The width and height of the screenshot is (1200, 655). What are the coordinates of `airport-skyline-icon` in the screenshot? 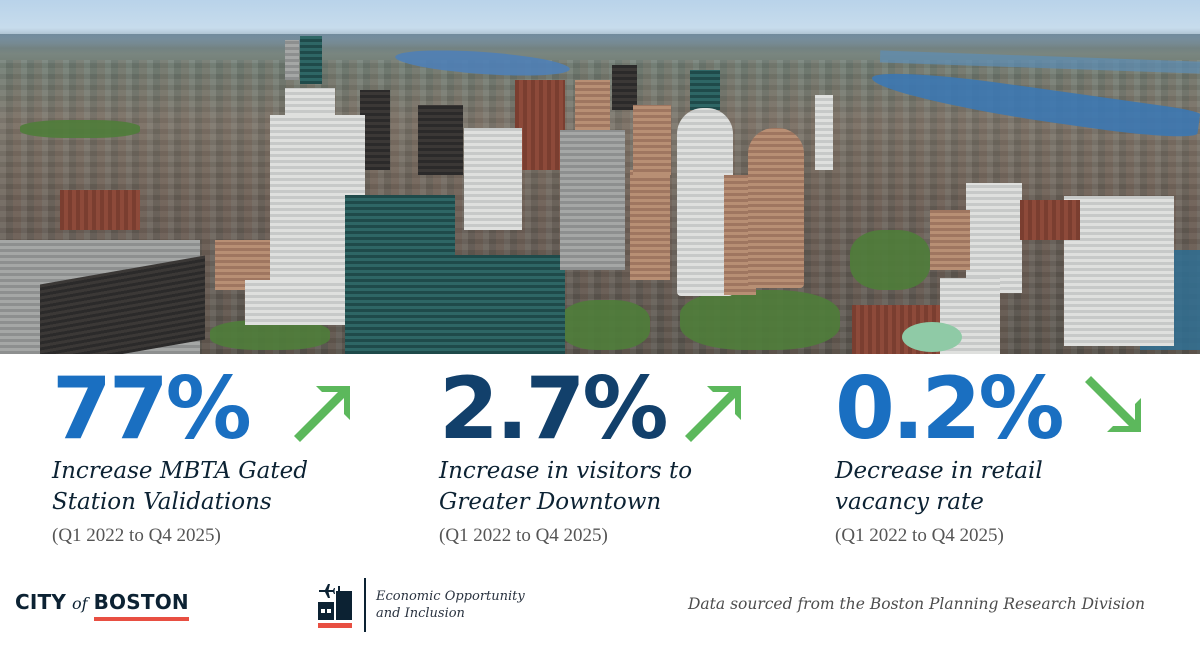 It's located at (335, 606).